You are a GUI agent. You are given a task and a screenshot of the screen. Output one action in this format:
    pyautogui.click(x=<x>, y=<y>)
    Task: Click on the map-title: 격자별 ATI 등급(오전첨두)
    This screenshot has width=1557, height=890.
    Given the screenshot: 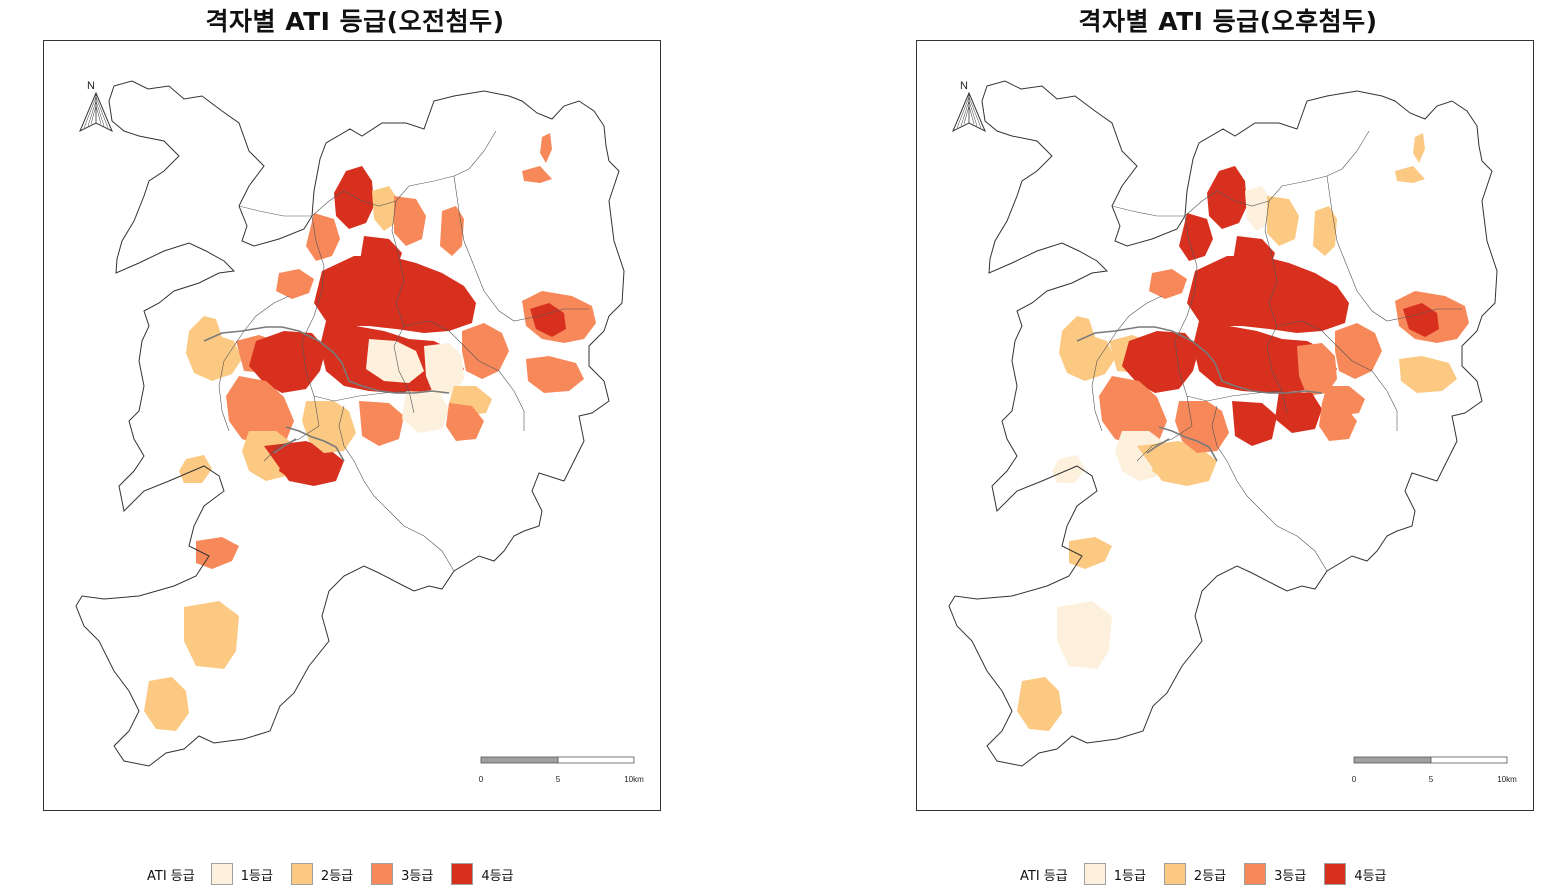 What is the action you would take?
    pyautogui.click(x=355, y=21)
    